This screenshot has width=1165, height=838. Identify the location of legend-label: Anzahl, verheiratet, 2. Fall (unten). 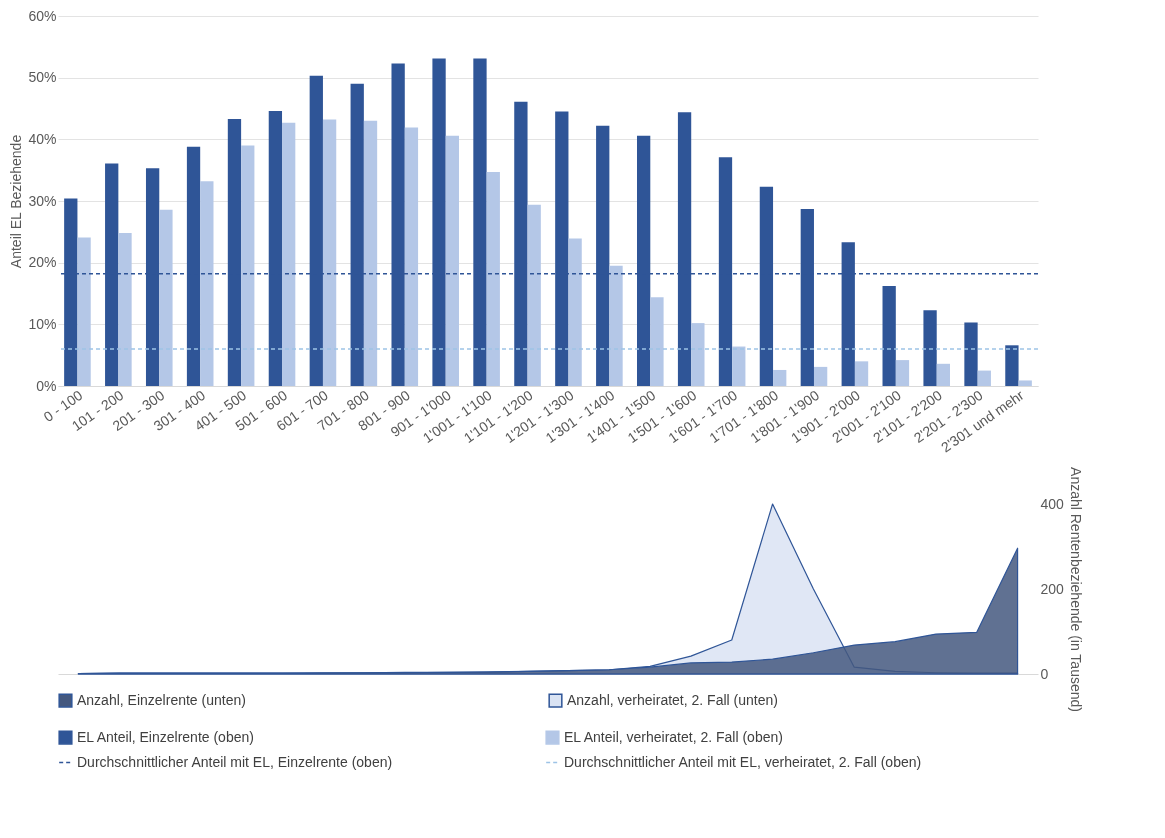
(672, 699).